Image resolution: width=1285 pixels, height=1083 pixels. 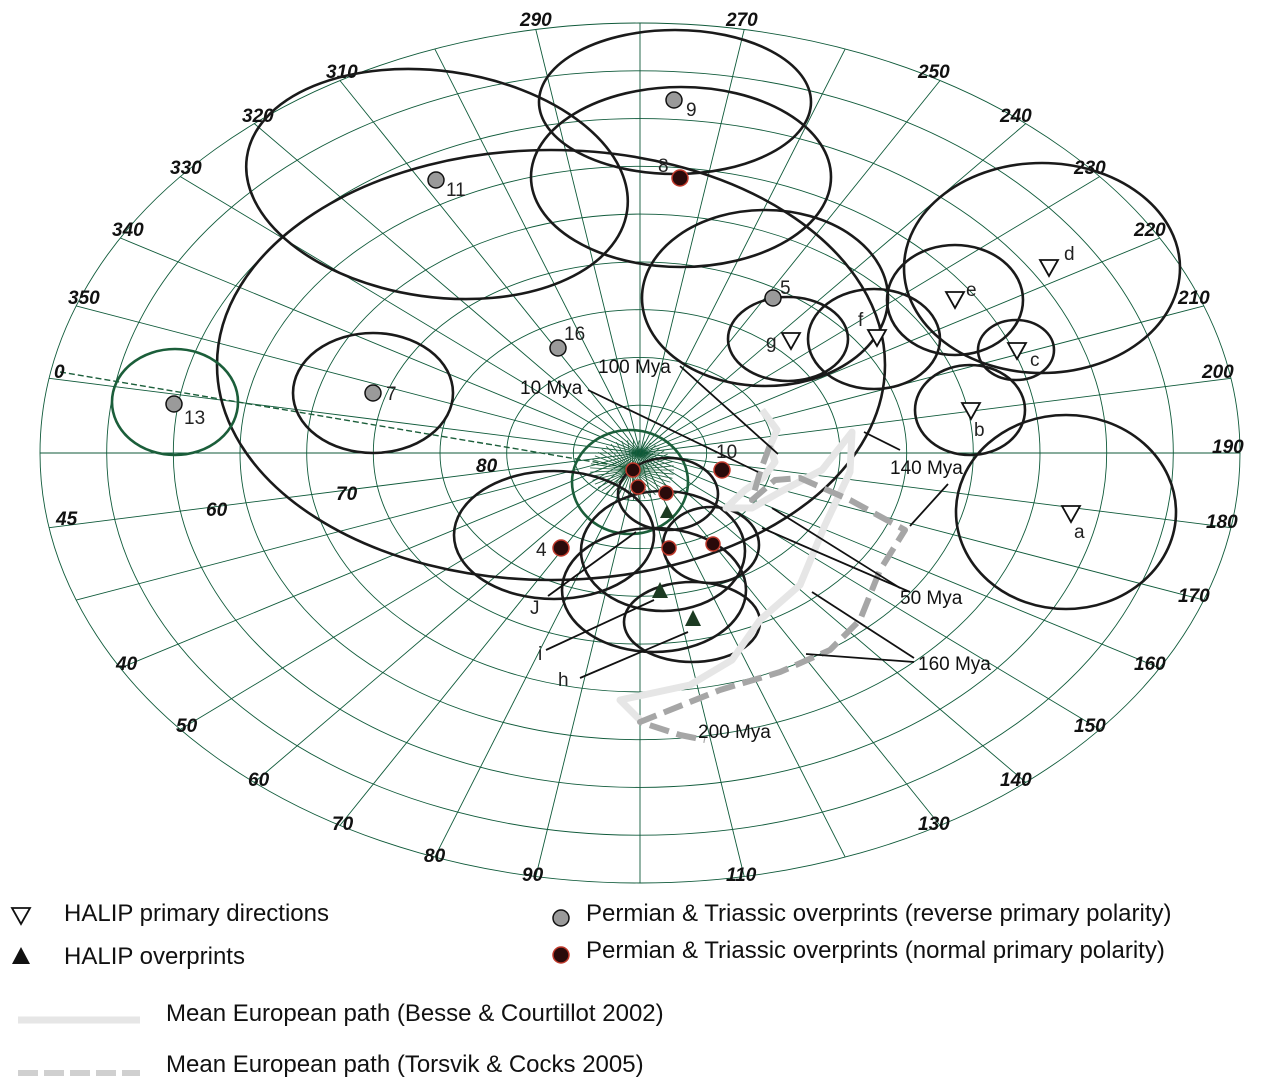 I want to click on label-9: 9, so click(x=691, y=110).